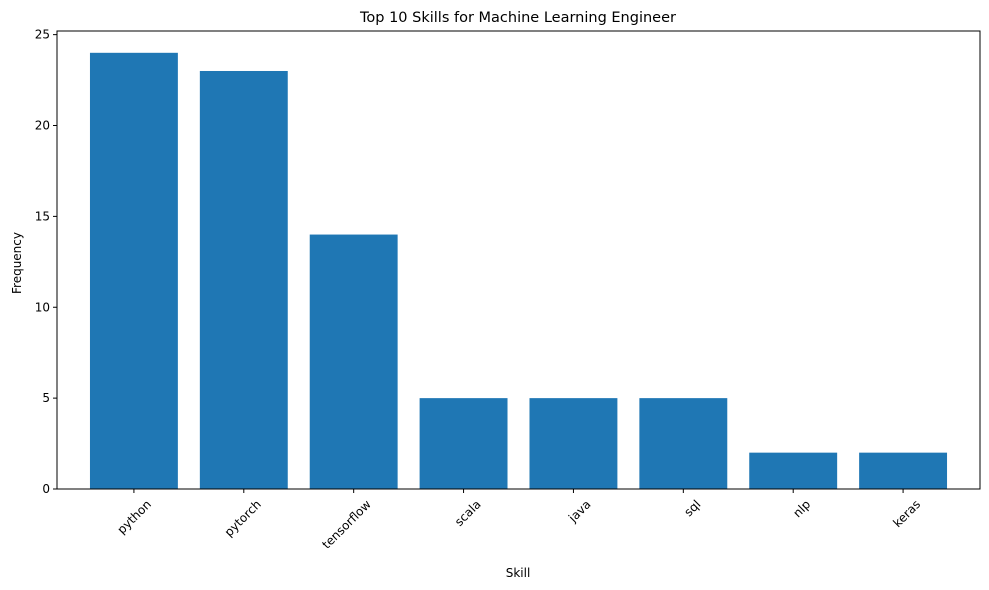 The width and height of the screenshot is (989, 590). What do you see at coordinates (42, 35) in the screenshot?
I see `y-tick-label: 25` at bounding box center [42, 35].